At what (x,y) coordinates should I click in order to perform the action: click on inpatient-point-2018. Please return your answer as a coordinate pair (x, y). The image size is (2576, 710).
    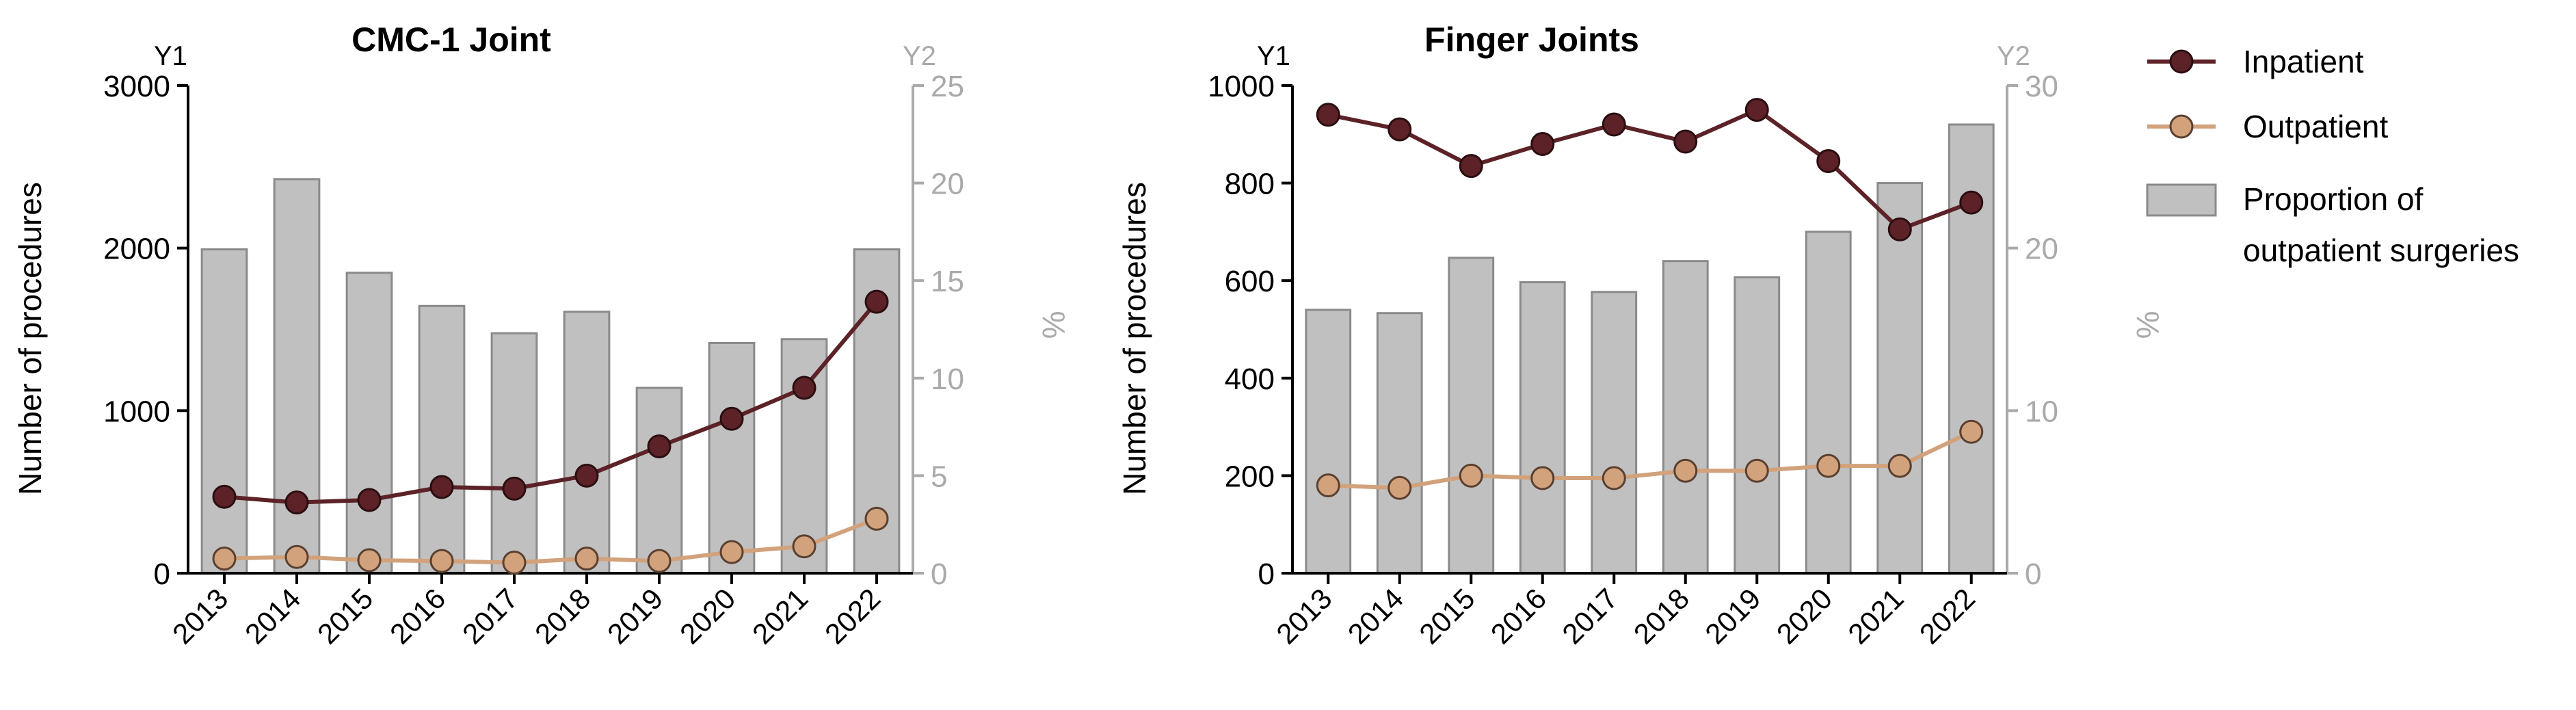
    Looking at the image, I should click on (1685, 141).